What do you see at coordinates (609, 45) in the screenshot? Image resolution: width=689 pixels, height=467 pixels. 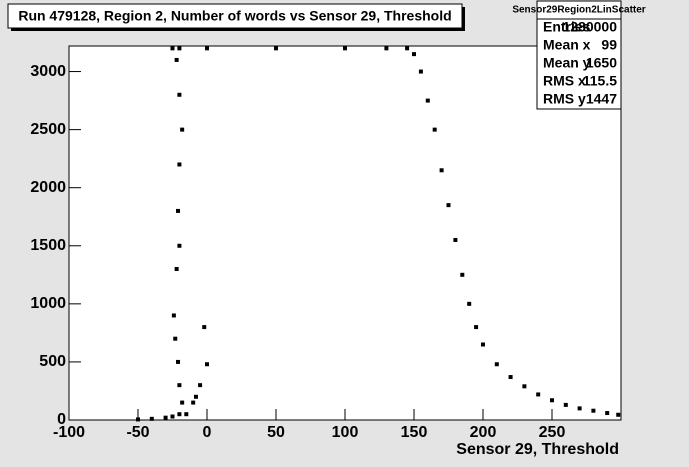 I see `stats-value: 99` at bounding box center [609, 45].